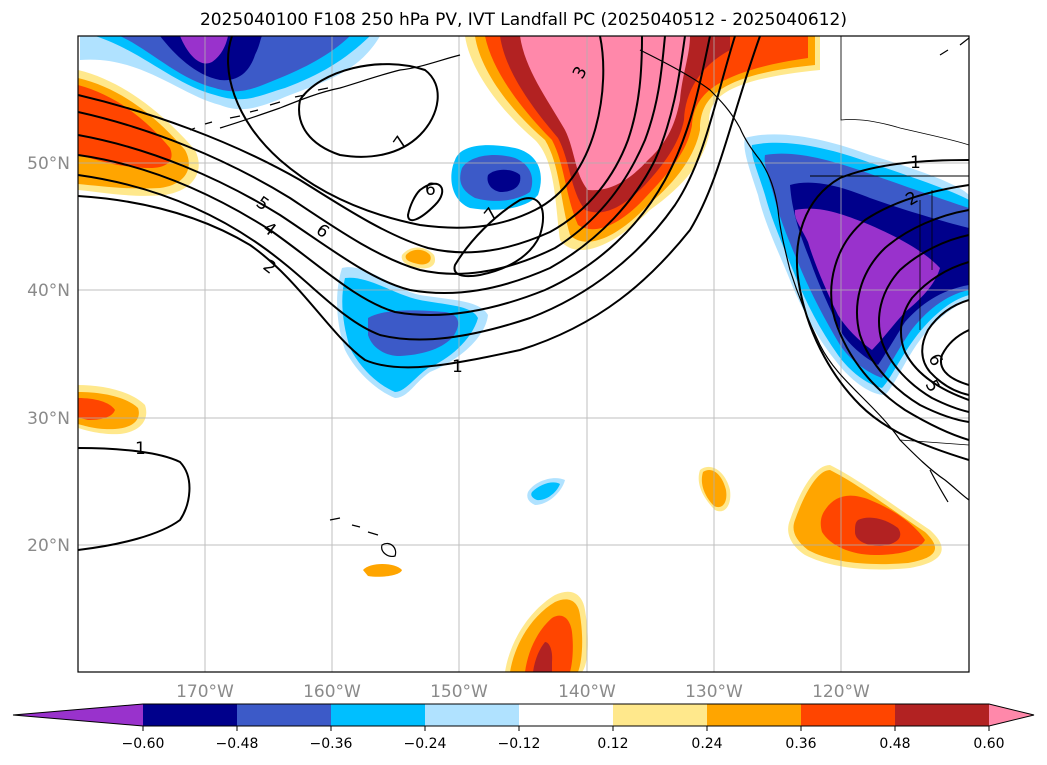  I want to click on lat-tick-label: 20°N, so click(48, 546).